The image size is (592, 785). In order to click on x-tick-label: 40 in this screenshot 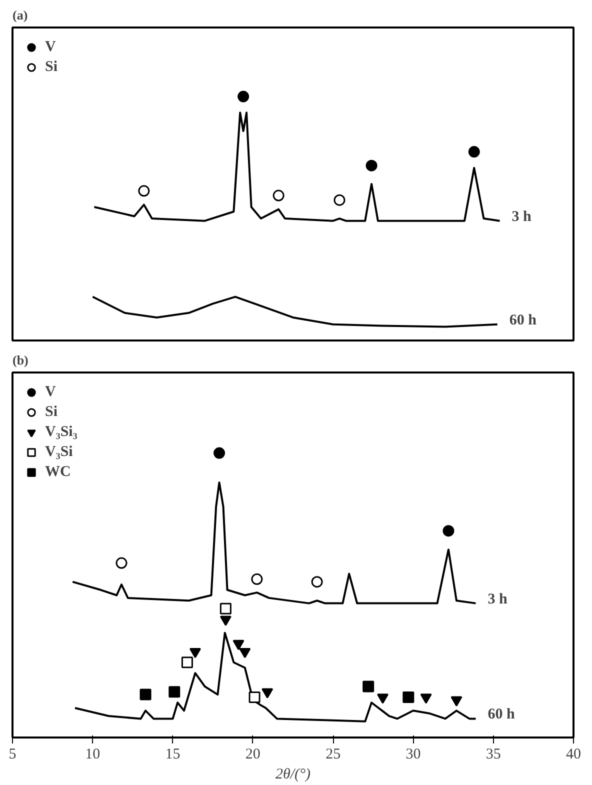, I will do `click(573, 754)`.